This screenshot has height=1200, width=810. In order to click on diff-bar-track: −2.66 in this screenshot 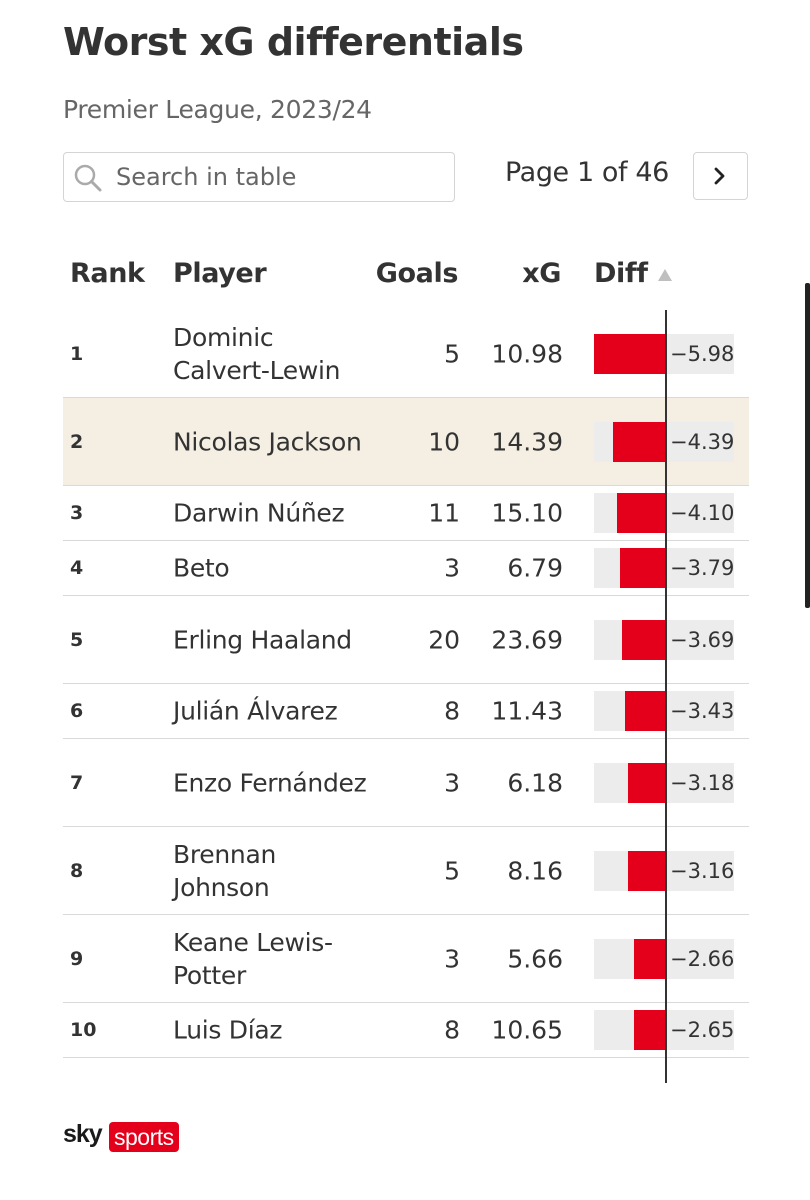, I will do `click(664, 958)`.